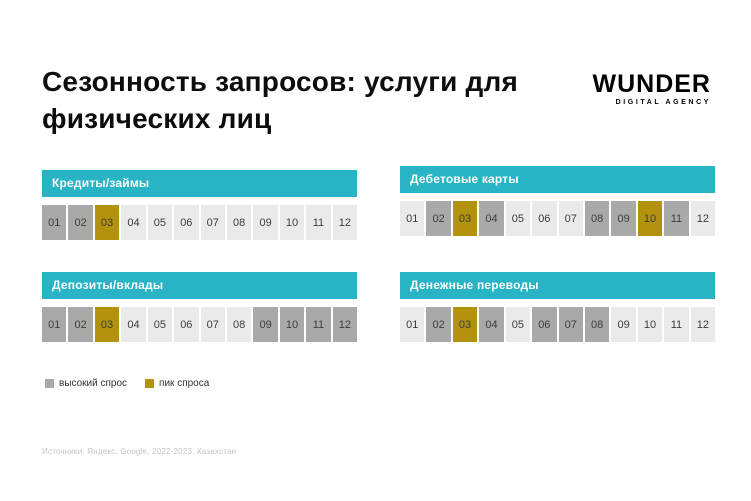  I want to click on month-cells-row-credits-loans: 01 02 03 04 05 06 07 08 09 10 11 12, so click(200, 222).